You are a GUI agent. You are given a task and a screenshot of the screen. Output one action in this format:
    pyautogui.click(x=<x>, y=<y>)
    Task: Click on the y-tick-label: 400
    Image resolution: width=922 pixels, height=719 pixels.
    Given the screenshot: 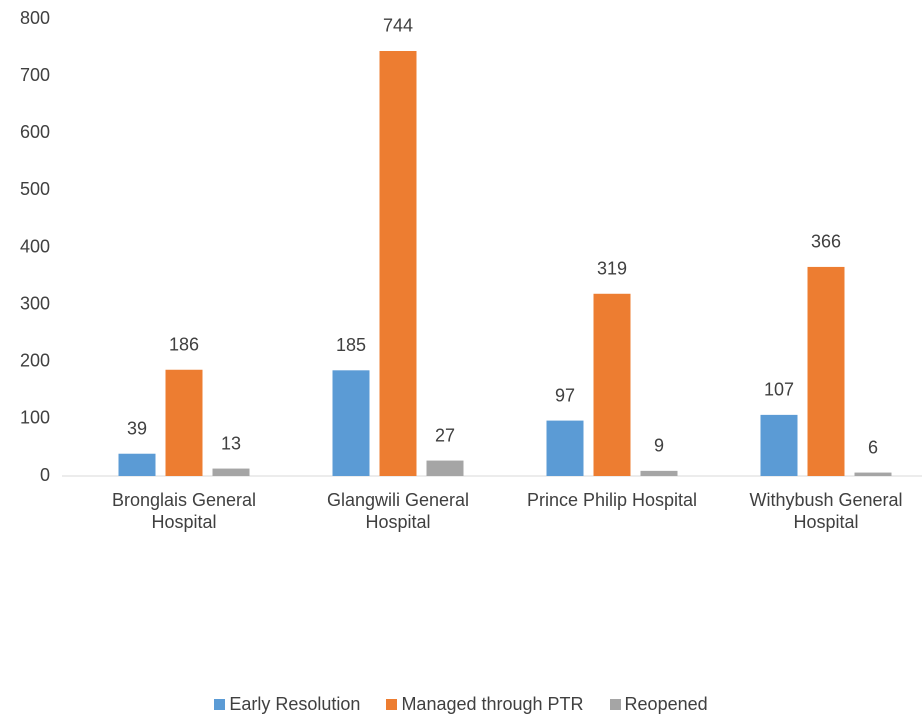 What is the action you would take?
    pyautogui.click(x=35, y=246)
    